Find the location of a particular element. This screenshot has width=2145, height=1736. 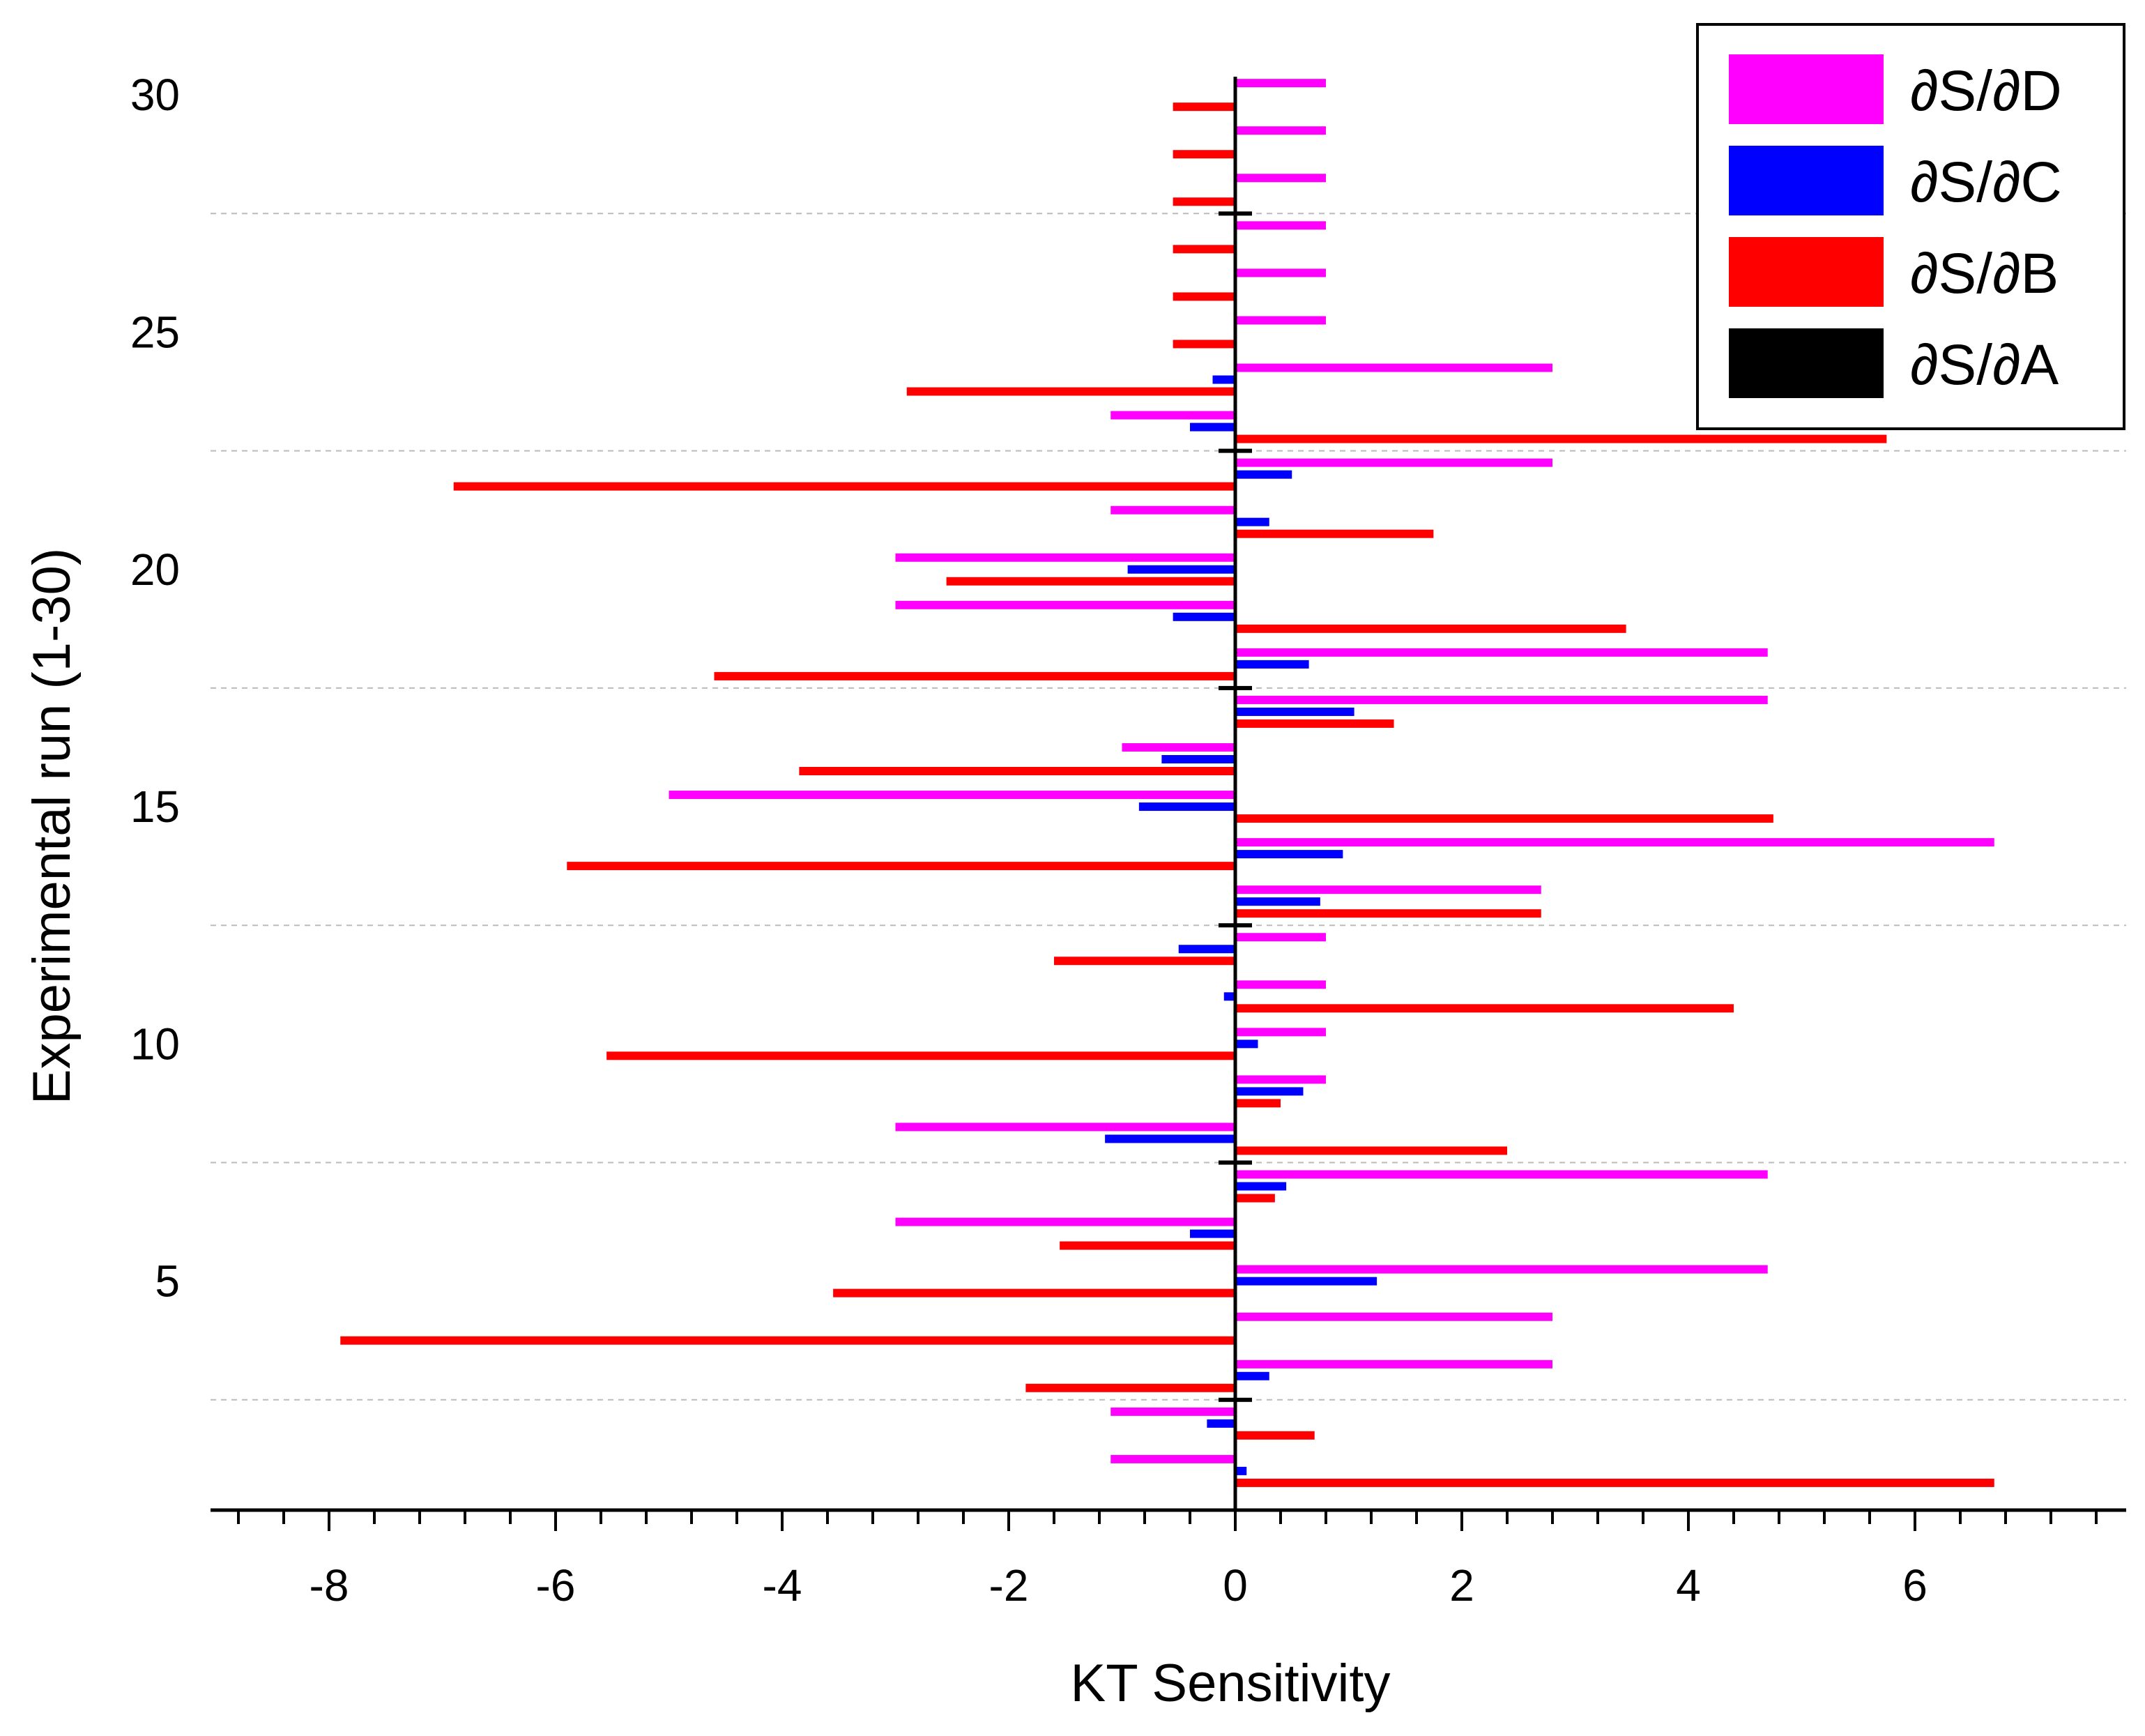

x-tick-label: 0 is located at coordinates (1235, 1586).